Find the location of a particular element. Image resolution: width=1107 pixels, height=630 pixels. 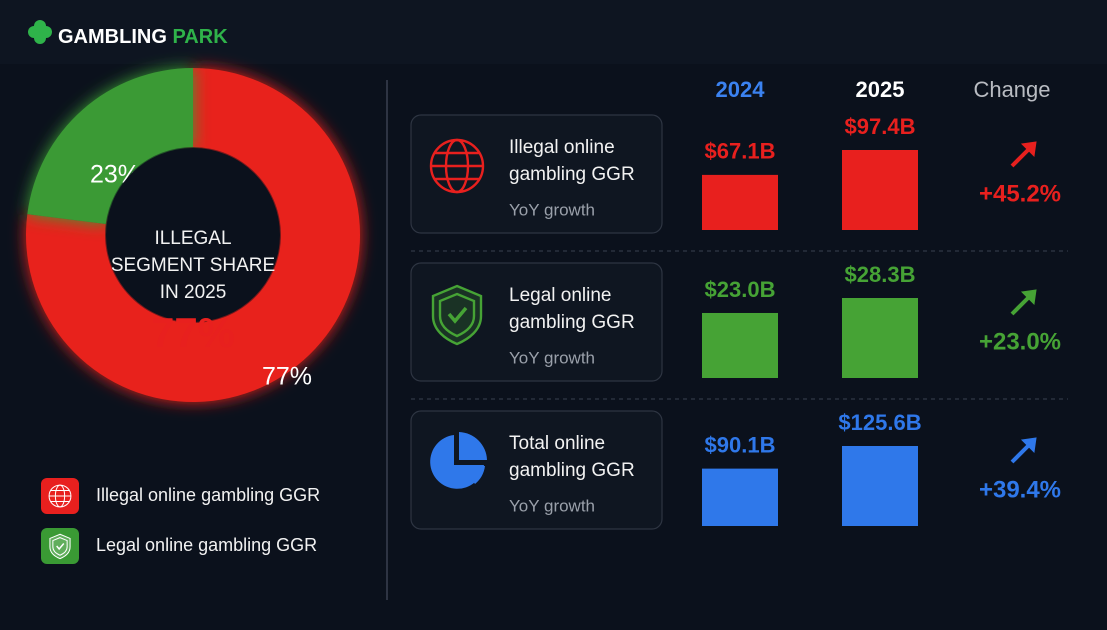

pie-icon is located at coordinates (458, 460).